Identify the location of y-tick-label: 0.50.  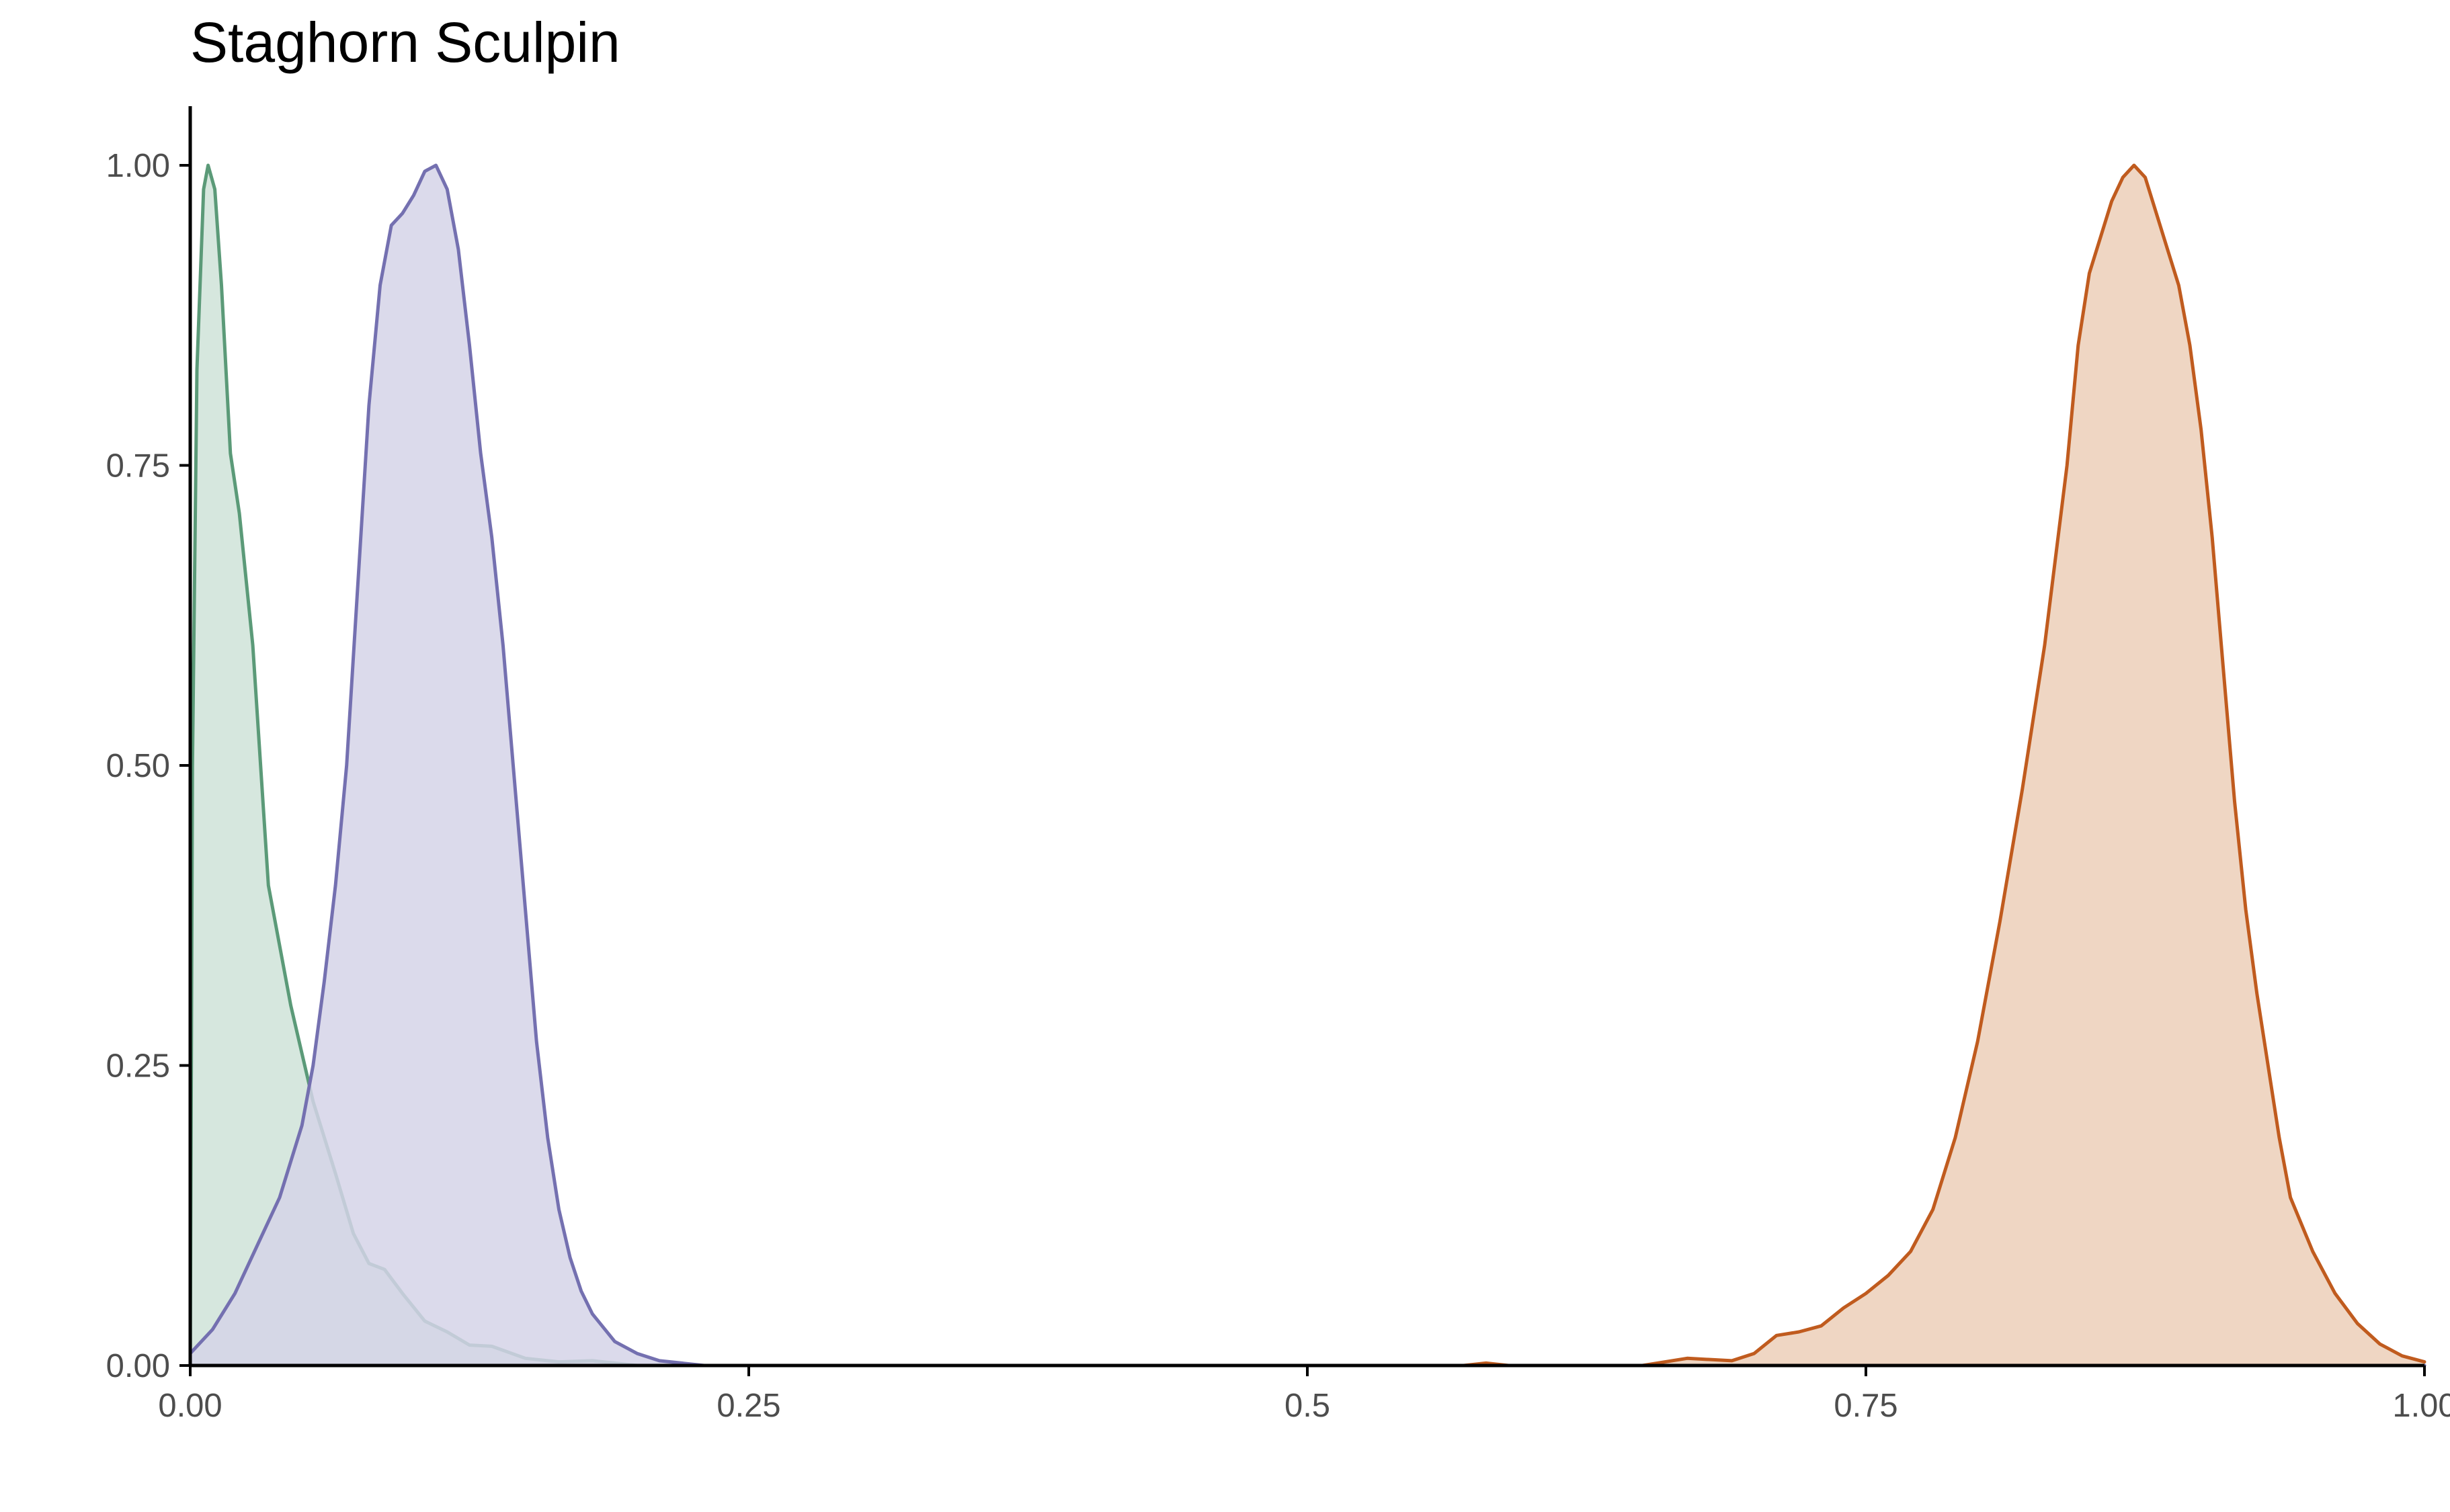
(138, 766).